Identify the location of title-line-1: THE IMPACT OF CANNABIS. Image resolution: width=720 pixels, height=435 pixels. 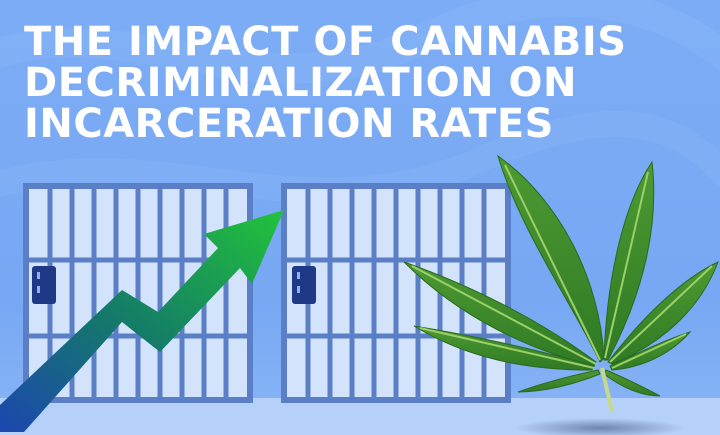
(325, 42).